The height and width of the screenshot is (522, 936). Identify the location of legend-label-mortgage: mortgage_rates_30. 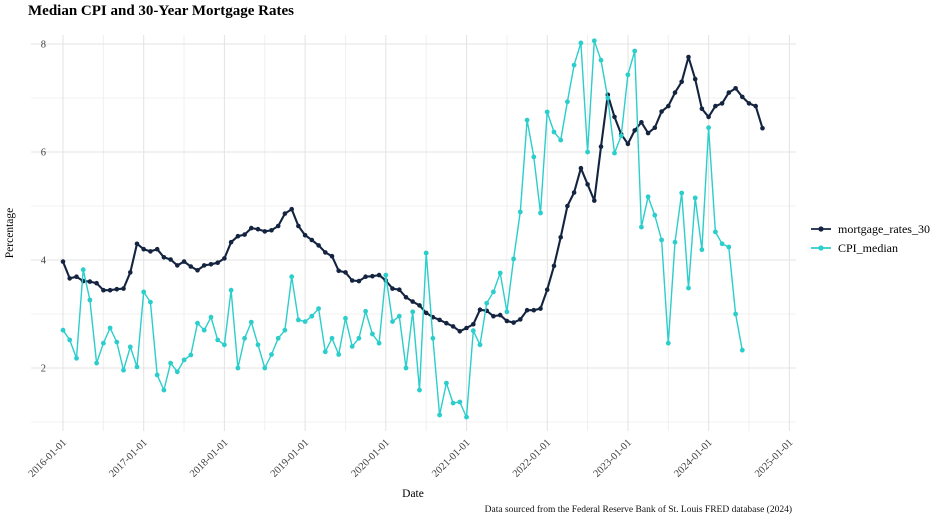
(884, 229).